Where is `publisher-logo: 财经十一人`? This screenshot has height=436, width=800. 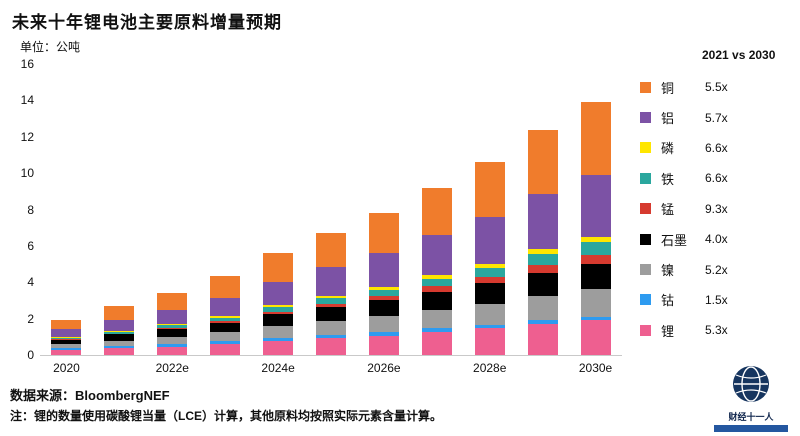
publisher-logo: 财经十一人 is located at coordinates (751, 398).